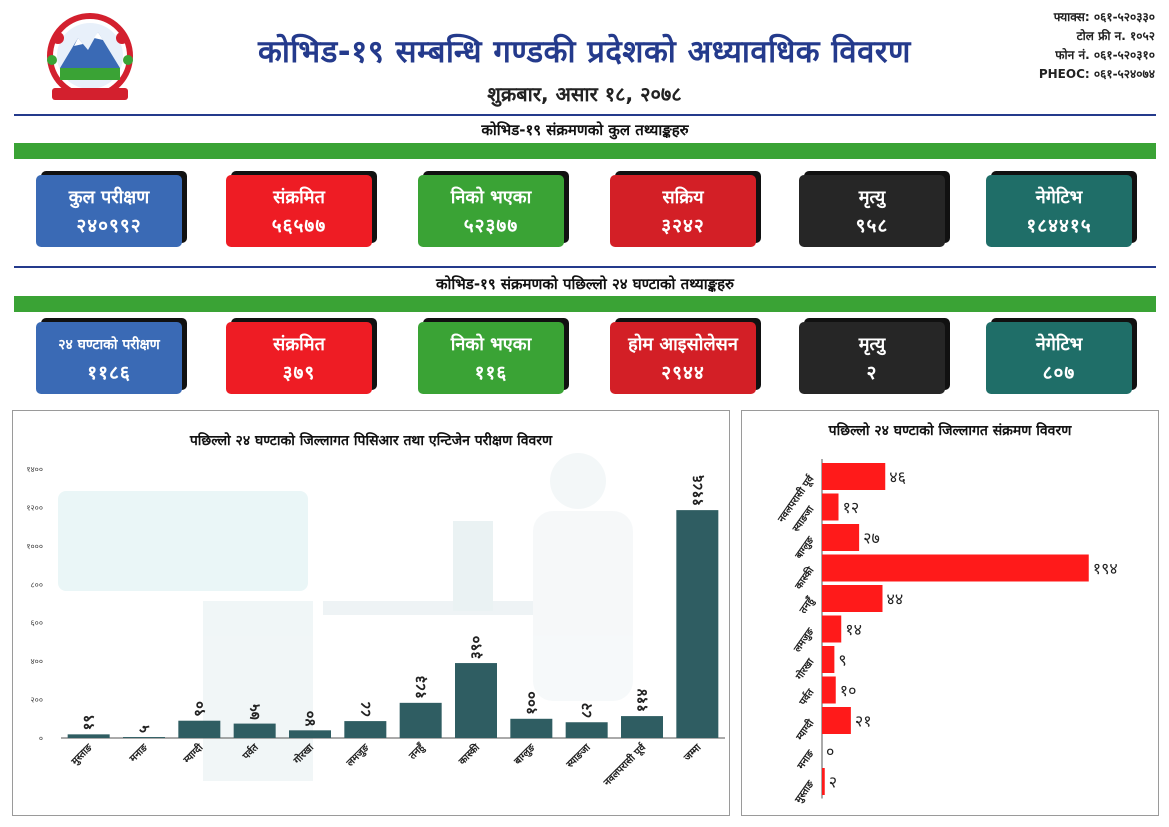  Describe the element at coordinates (310, 719) in the screenshot. I see `bar-value-label: ४०` at that location.